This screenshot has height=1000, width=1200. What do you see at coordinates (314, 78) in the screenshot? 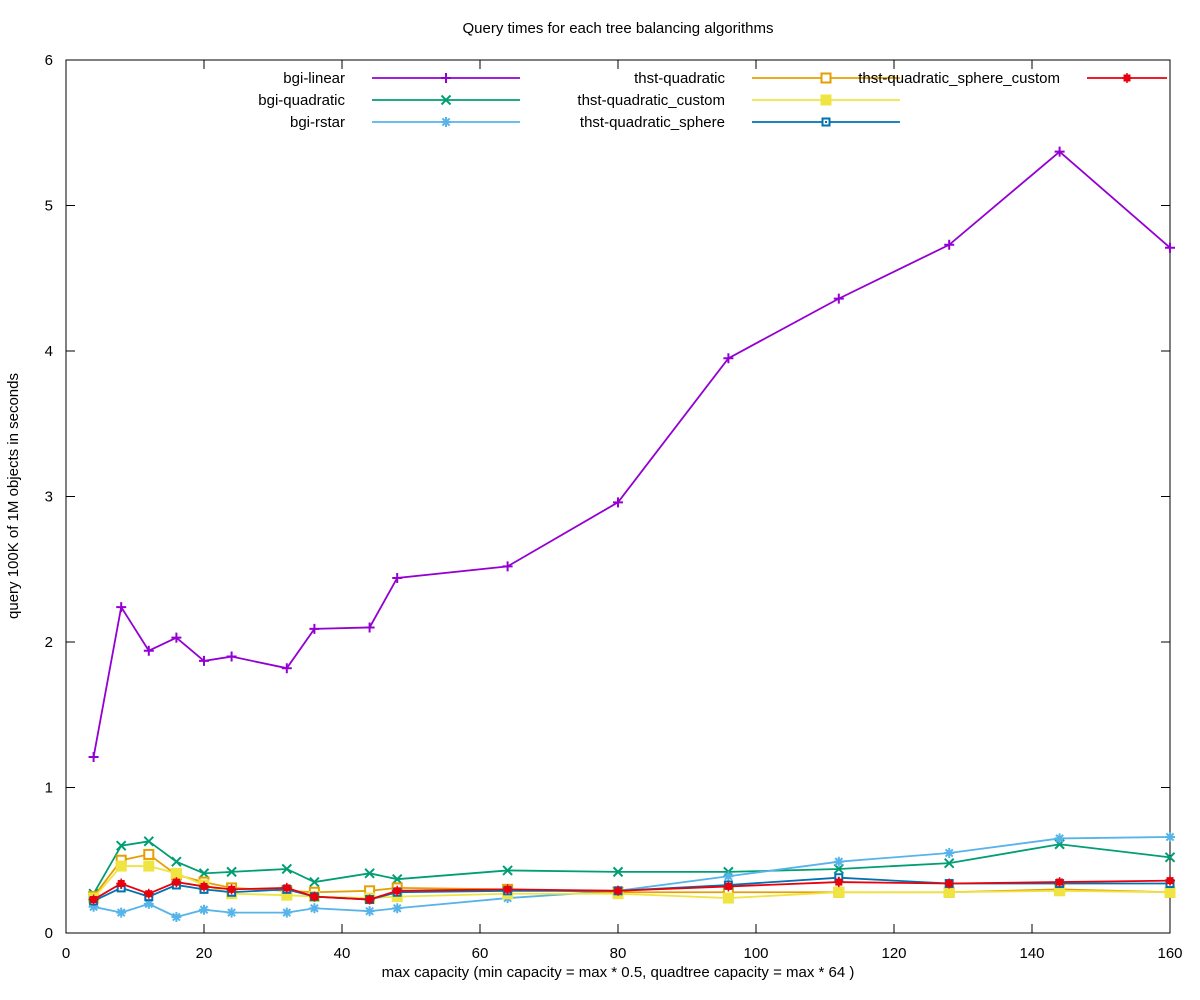
I see `legend-label: bgi-linear` at bounding box center [314, 78].